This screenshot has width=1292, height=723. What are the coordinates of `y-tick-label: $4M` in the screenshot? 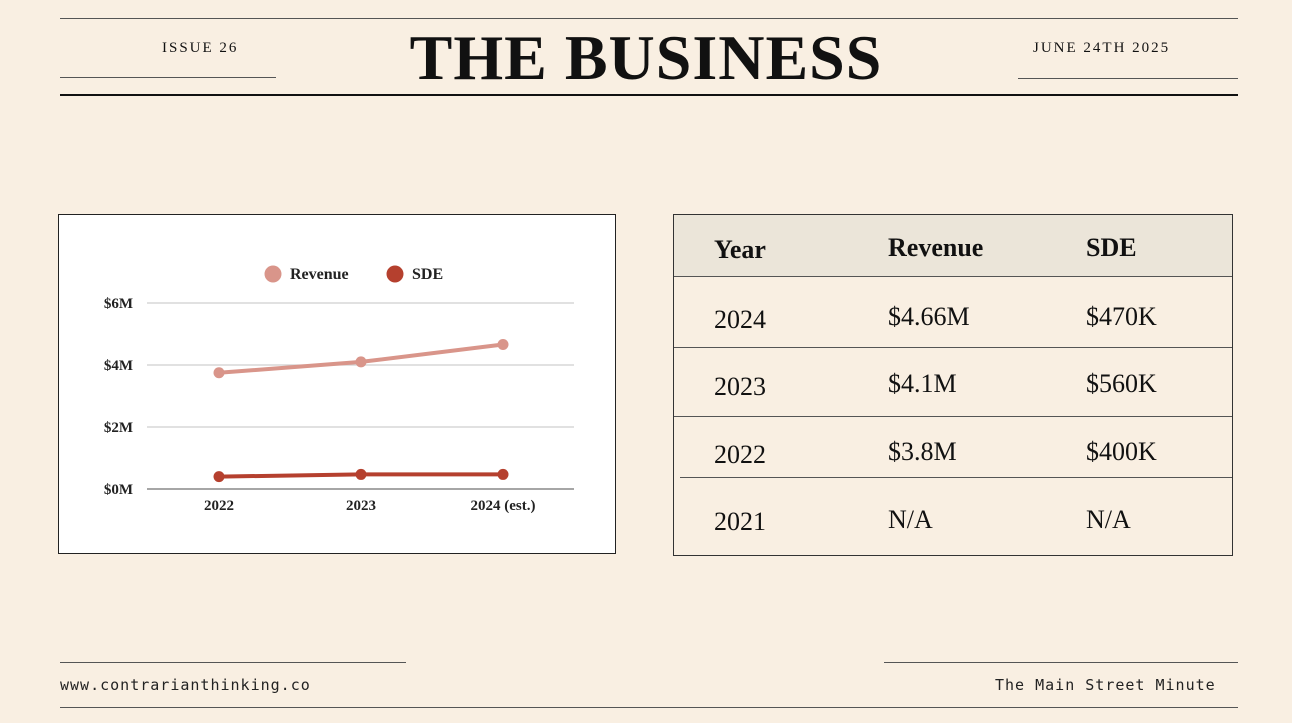 It's located at (118, 366).